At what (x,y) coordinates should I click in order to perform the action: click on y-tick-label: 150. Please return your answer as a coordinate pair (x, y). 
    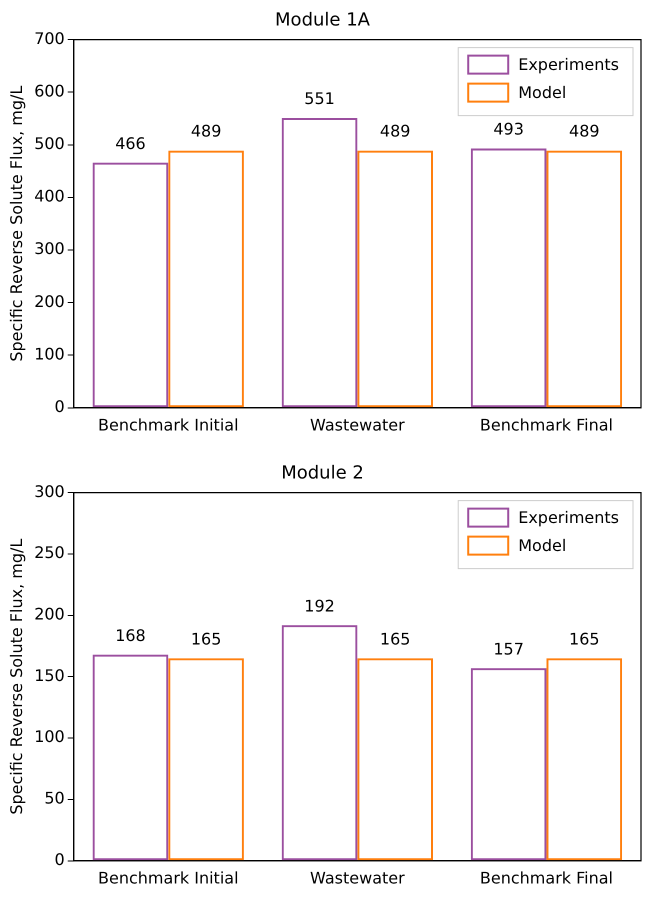
    Looking at the image, I should click on (49, 675).